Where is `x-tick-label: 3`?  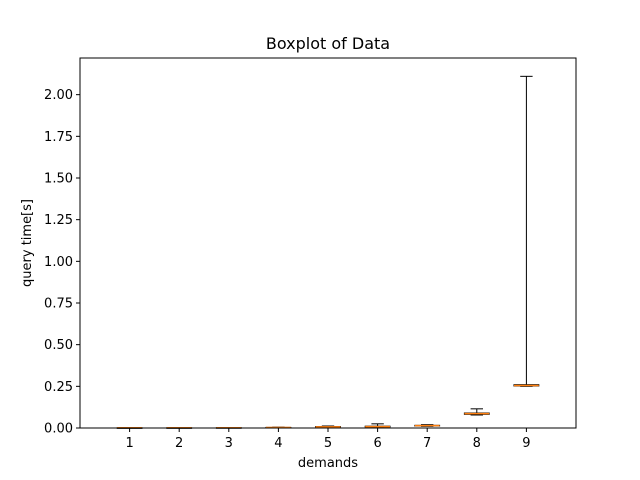
x-tick-label: 3 is located at coordinates (229, 443).